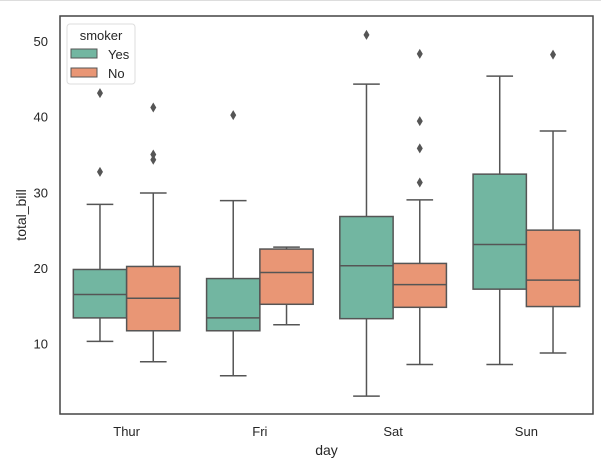 The height and width of the screenshot is (468, 601). What do you see at coordinates (41, 192) in the screenshot?
I see `y-tick-label: 30` at bounding box center [41, 192].